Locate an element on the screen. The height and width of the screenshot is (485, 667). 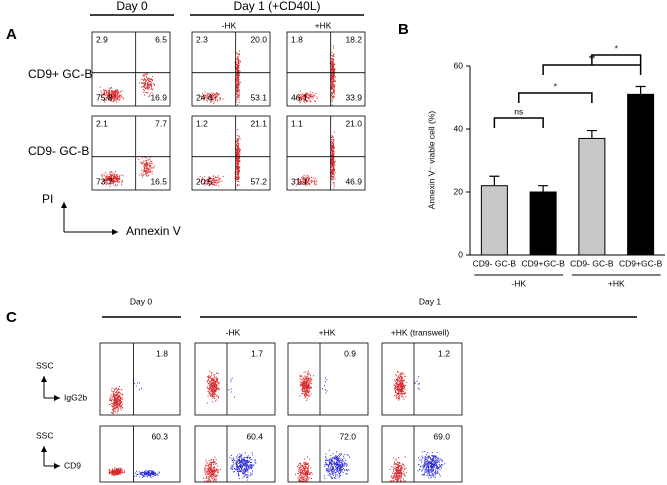
quadrant-value: 75.8 is located at coordinates (104, 97).